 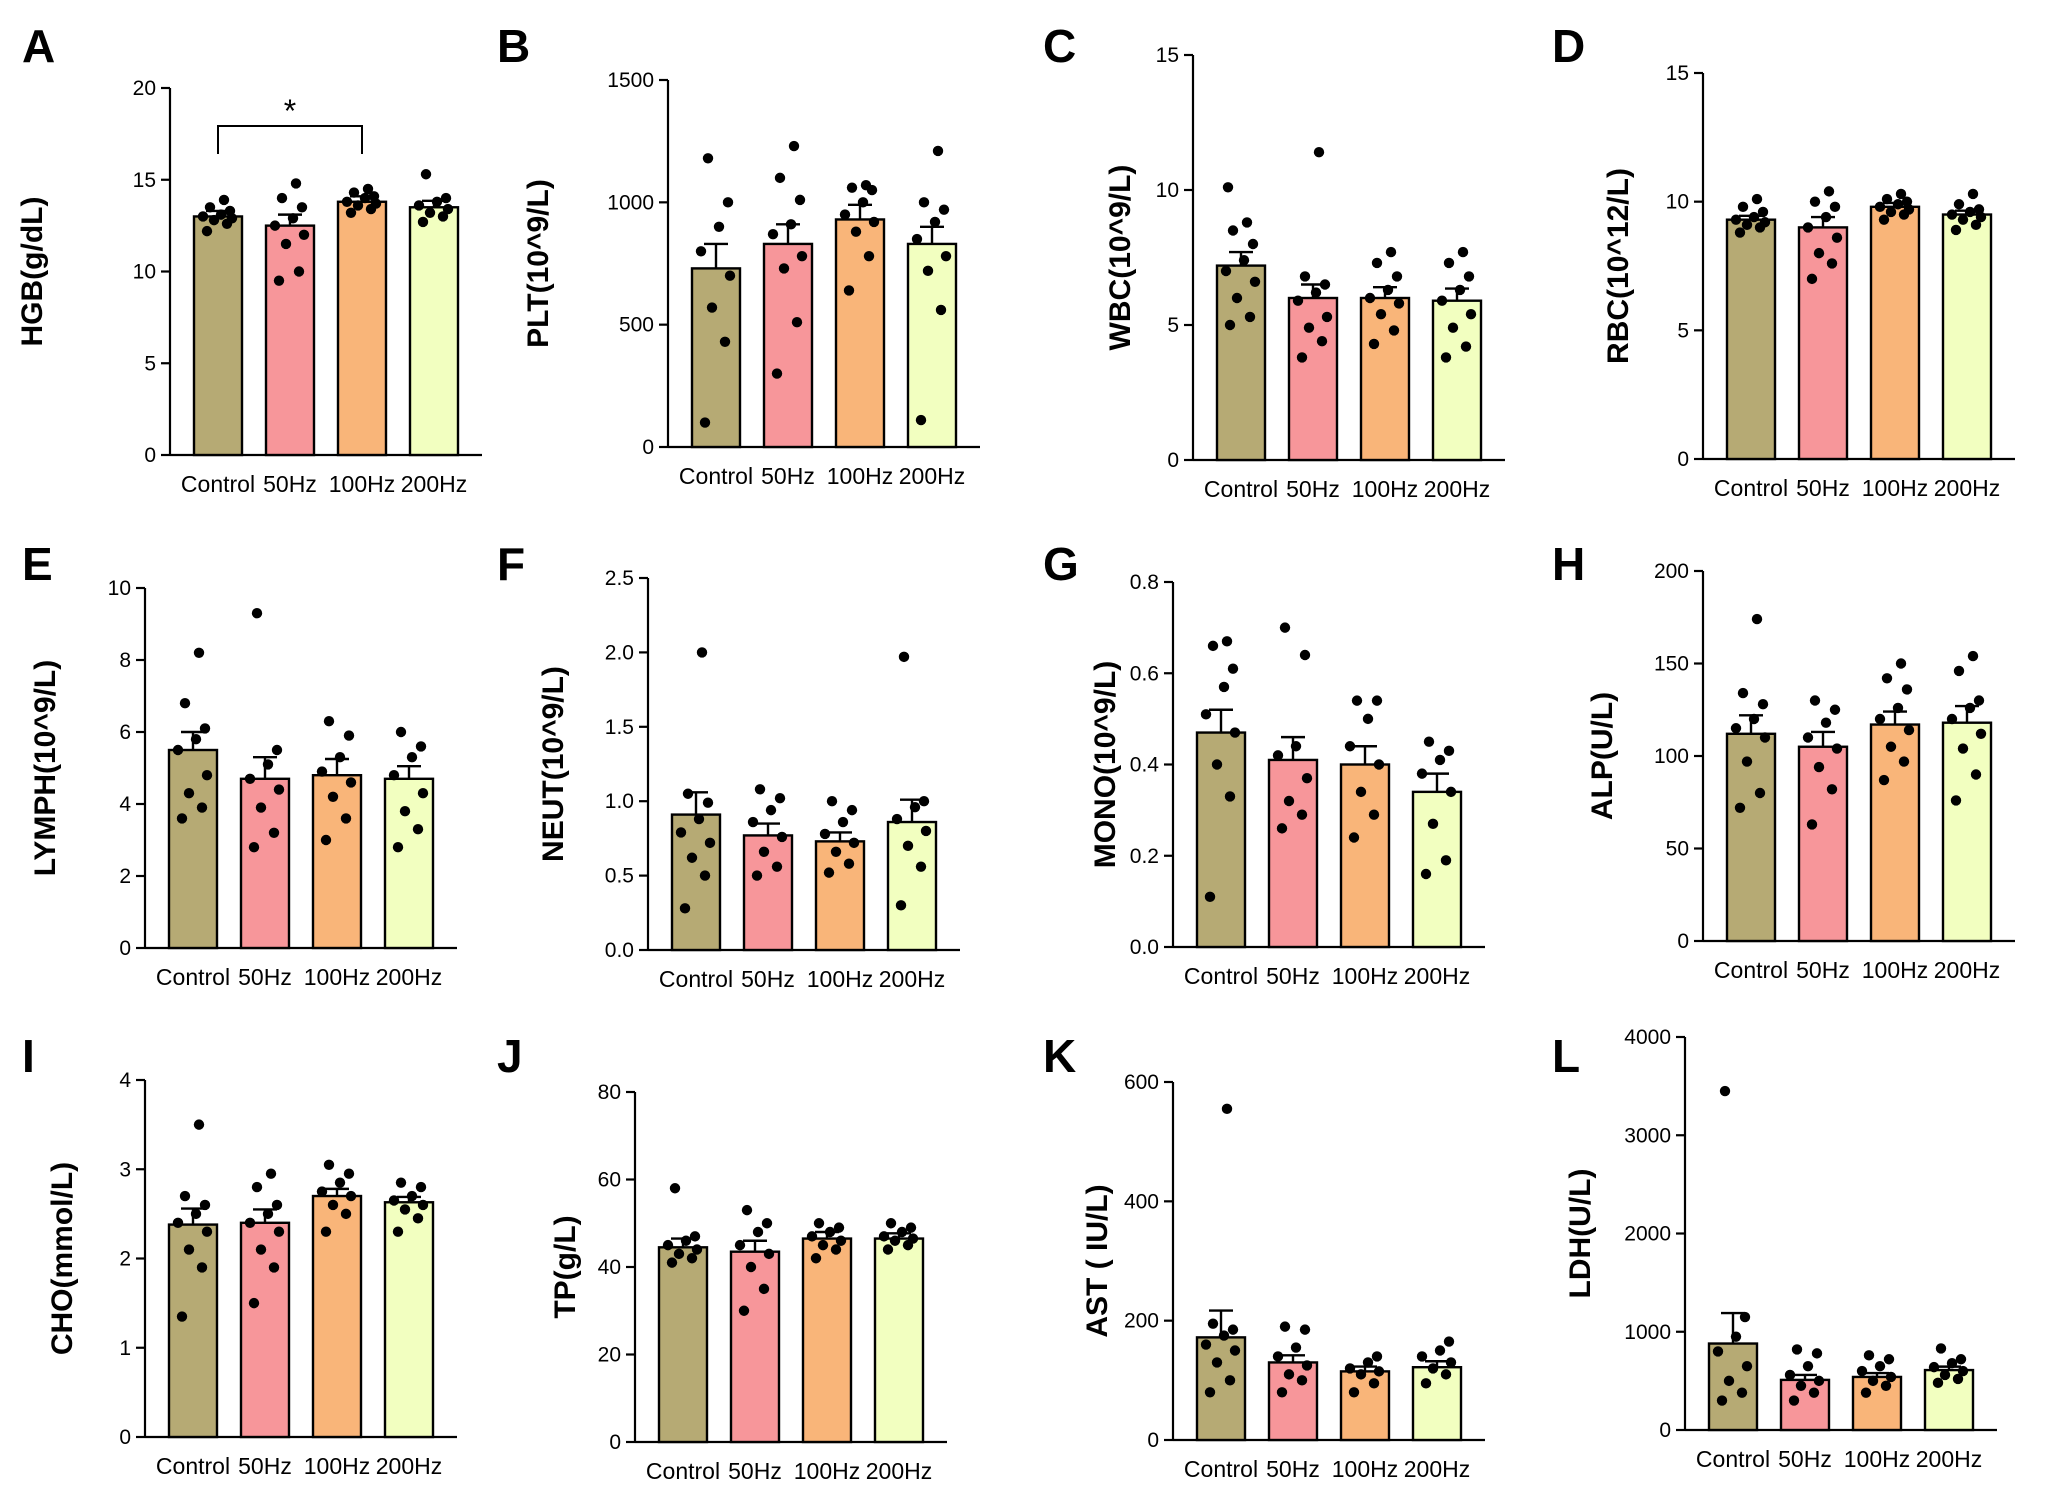 I want to click on panel-letter: D, so click(x=1568, y=46).